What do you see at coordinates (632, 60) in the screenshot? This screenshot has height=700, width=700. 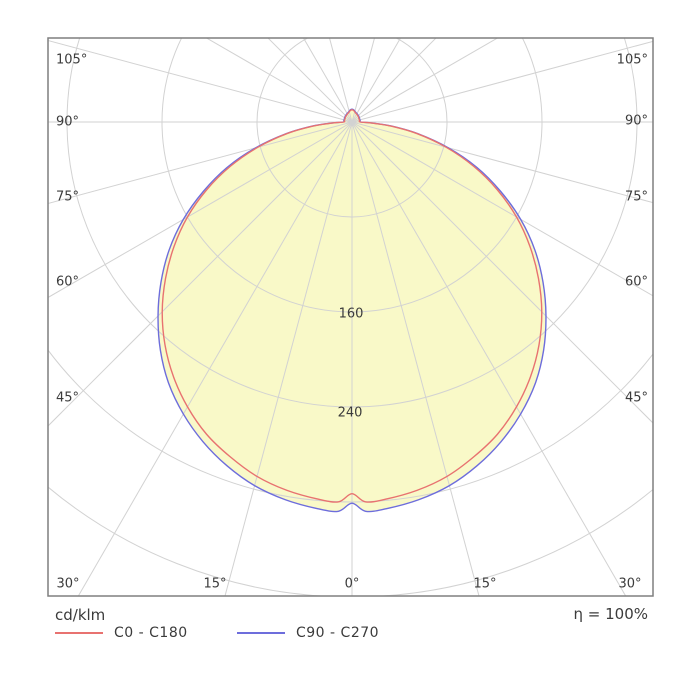 I see `angle-label-right-0: 105°` at bounding box center [632, 60].